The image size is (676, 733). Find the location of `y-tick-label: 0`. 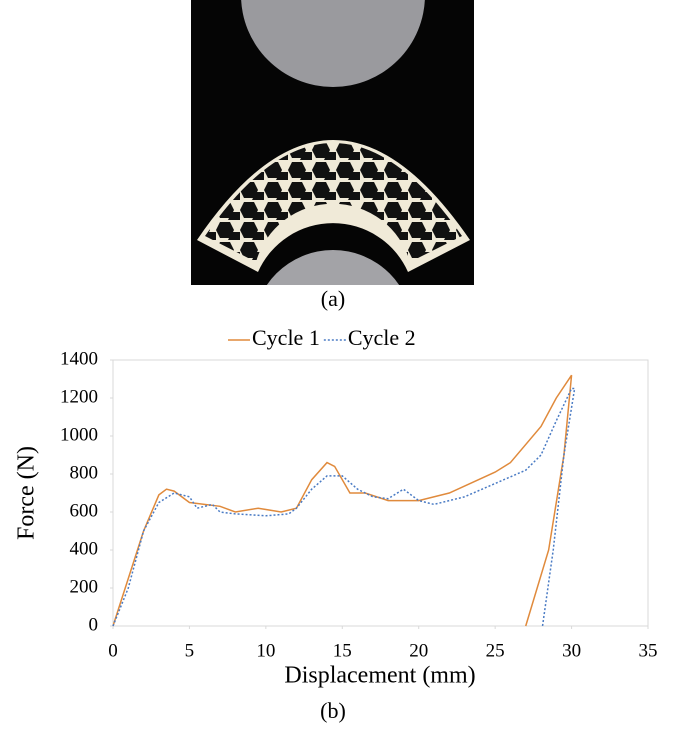

y-tick-label: 0 is located at coordinates (94, 624).